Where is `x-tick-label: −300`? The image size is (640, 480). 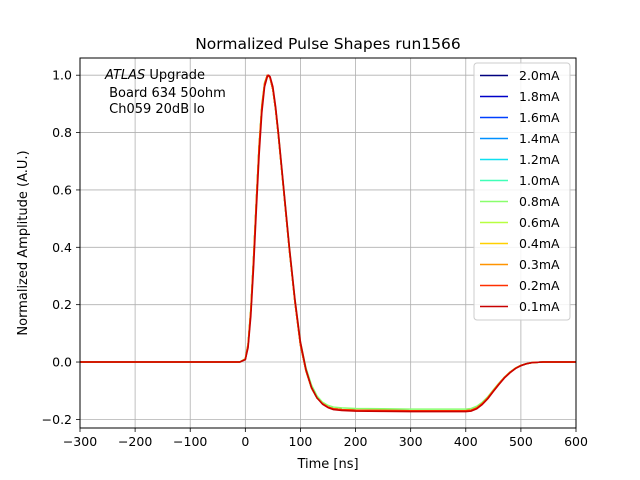
x-tick-label: −300 is located at coordinates (80, 441).